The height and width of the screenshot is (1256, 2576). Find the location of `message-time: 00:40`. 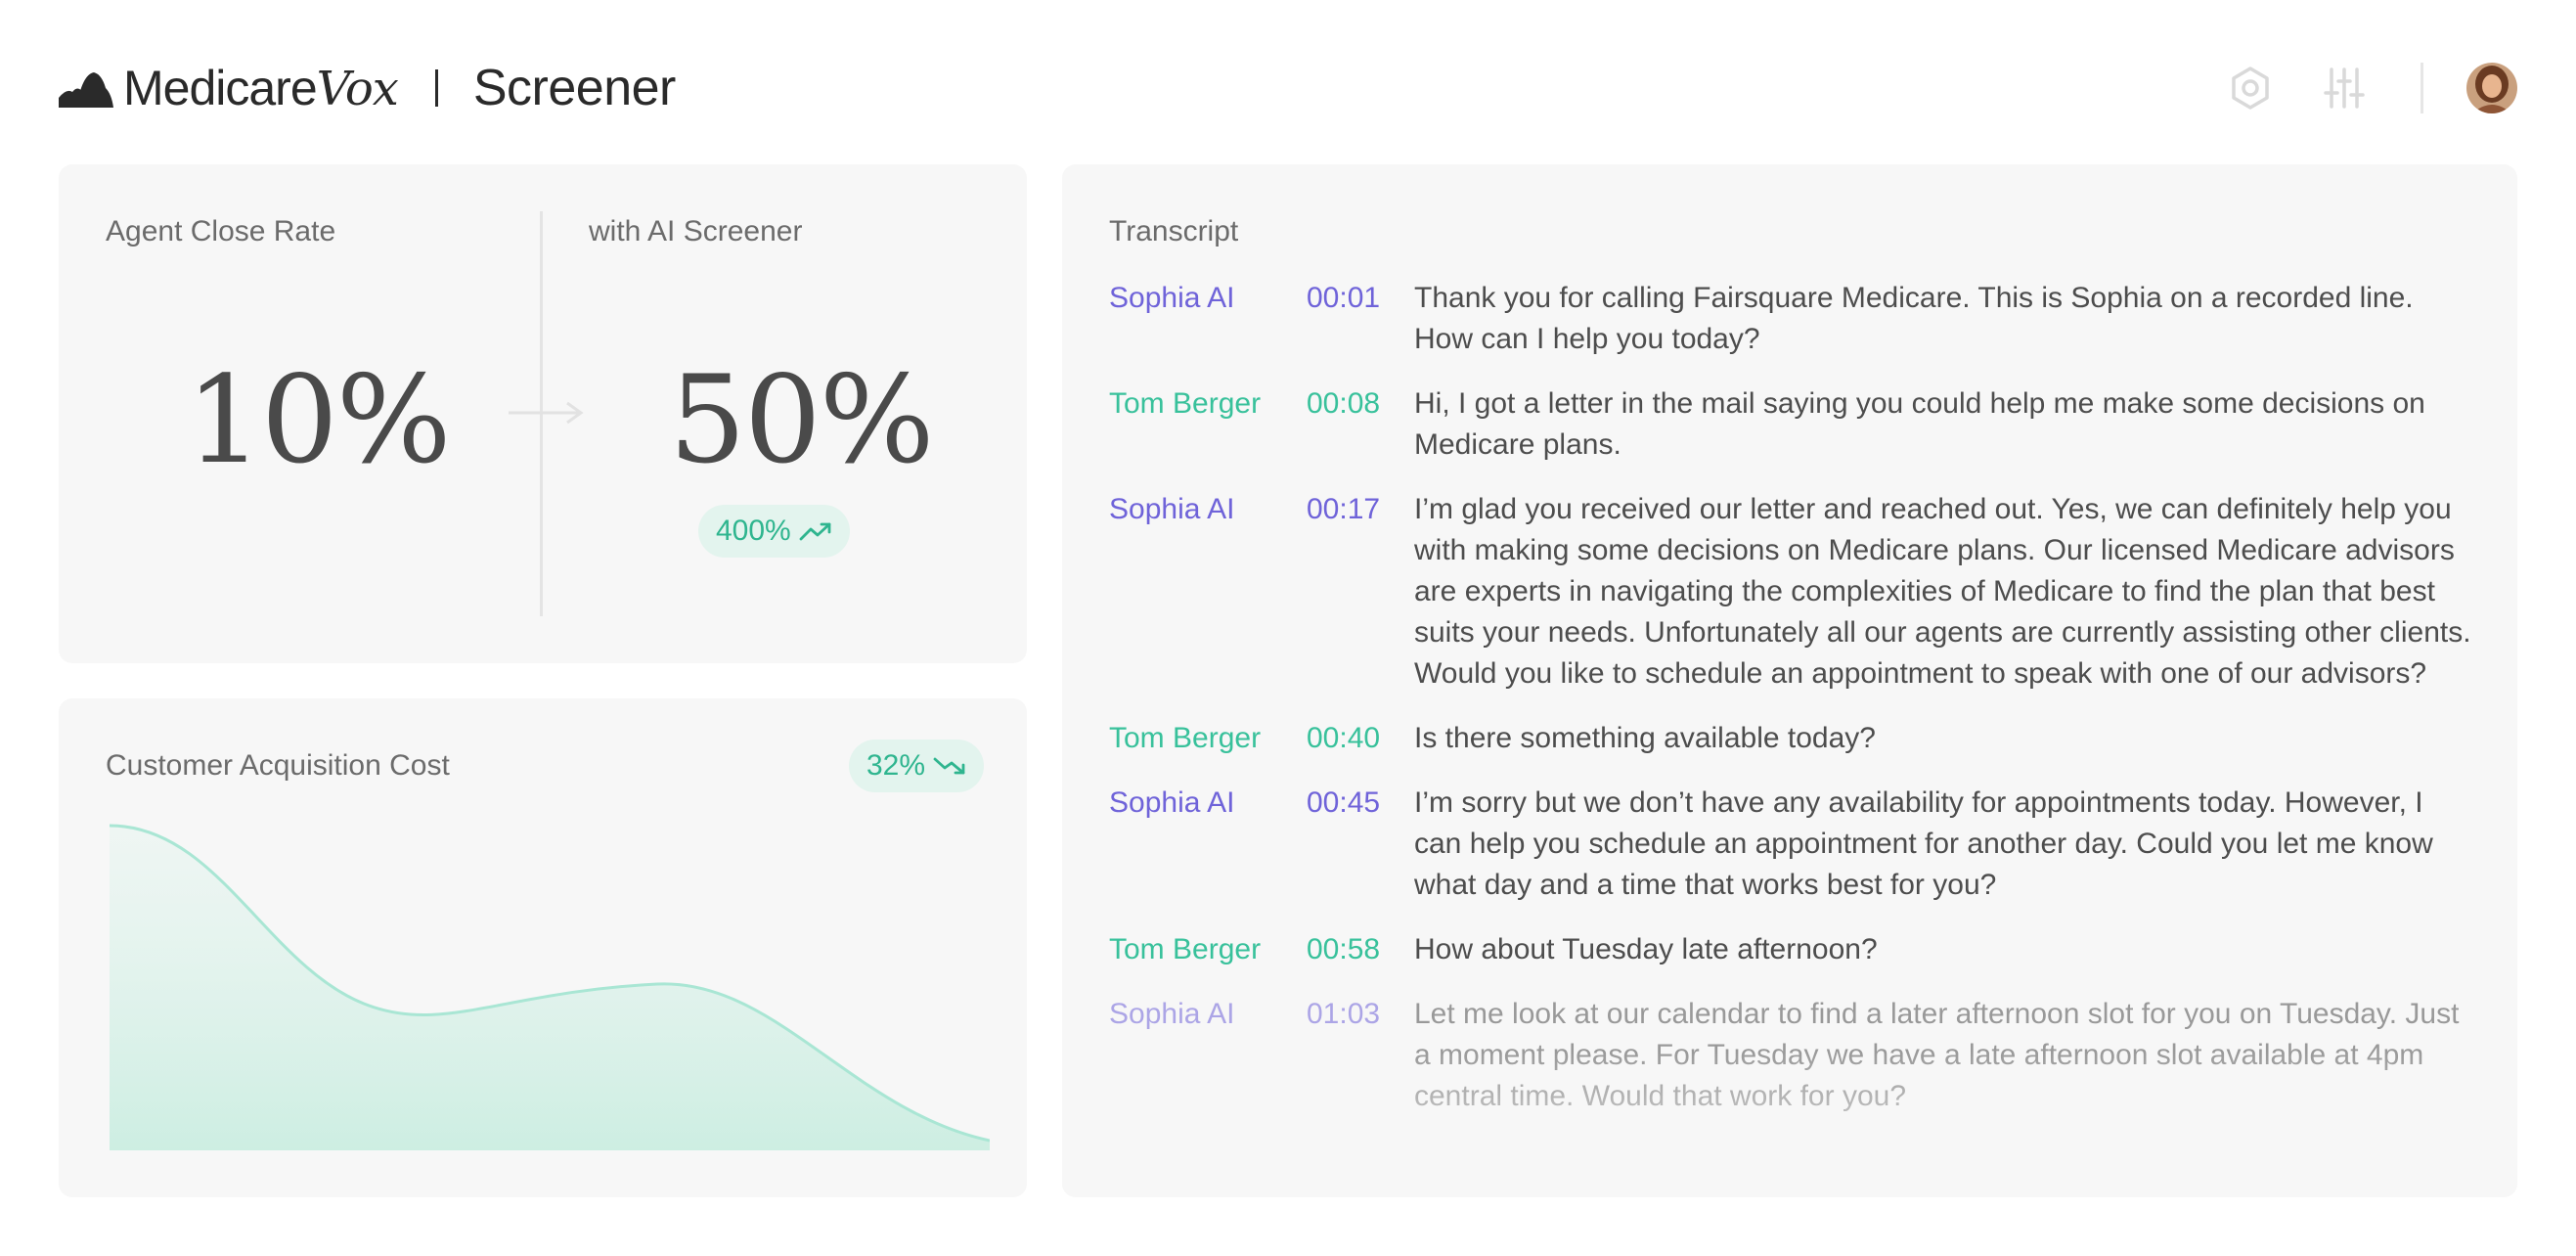

message-time: 00:40 is located at coordinates (1344, 738).